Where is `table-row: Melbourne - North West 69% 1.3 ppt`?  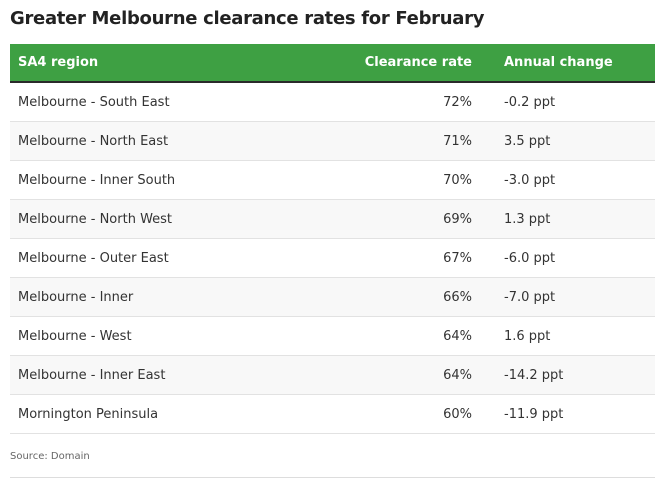 table-row: Melbourne - North West 69% 1.3 ppt is located at coordinates (332, 219).